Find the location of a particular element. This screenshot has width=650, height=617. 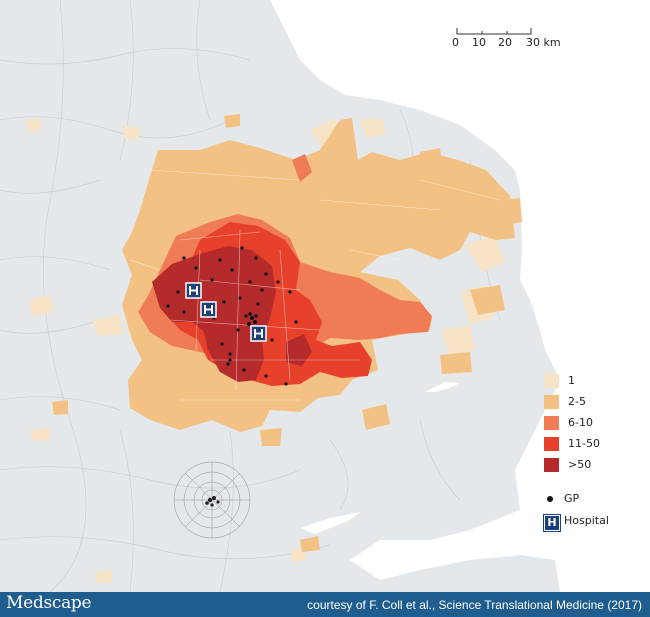

scale-bar-line is located at coordinates (494, 31).